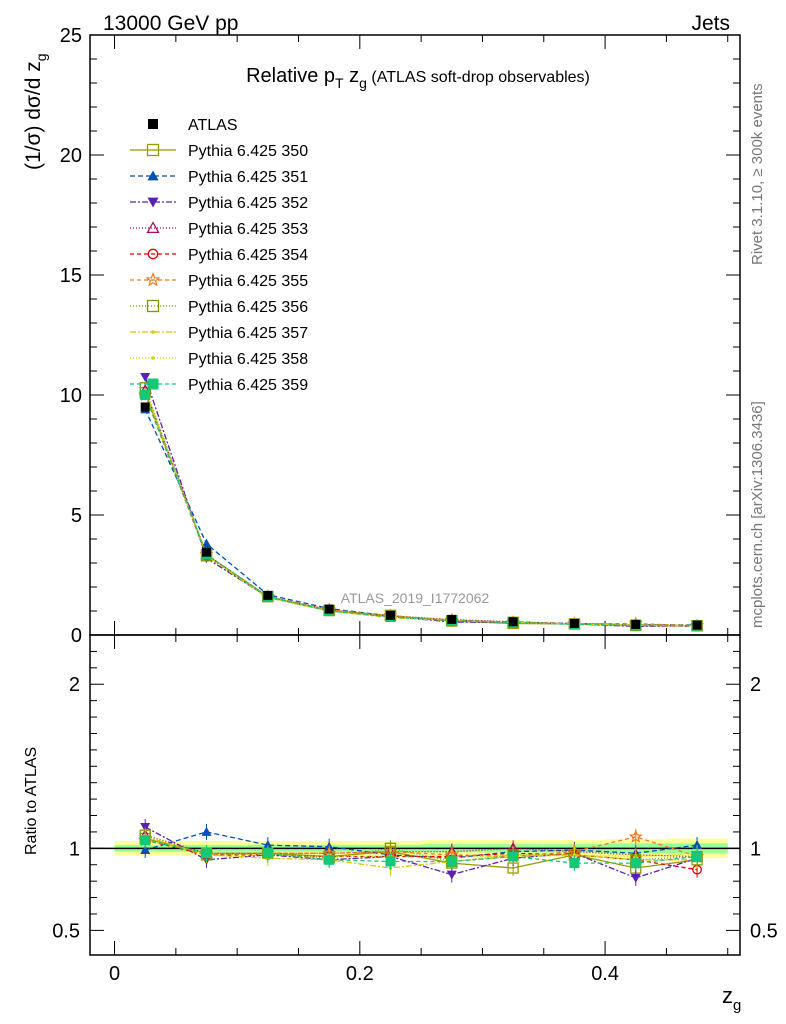 This screenshot has height=1024, width=786. Describe the element at coordinates (76, 636) in the screenshot. I see `main-ytick-label: 0` at that location.